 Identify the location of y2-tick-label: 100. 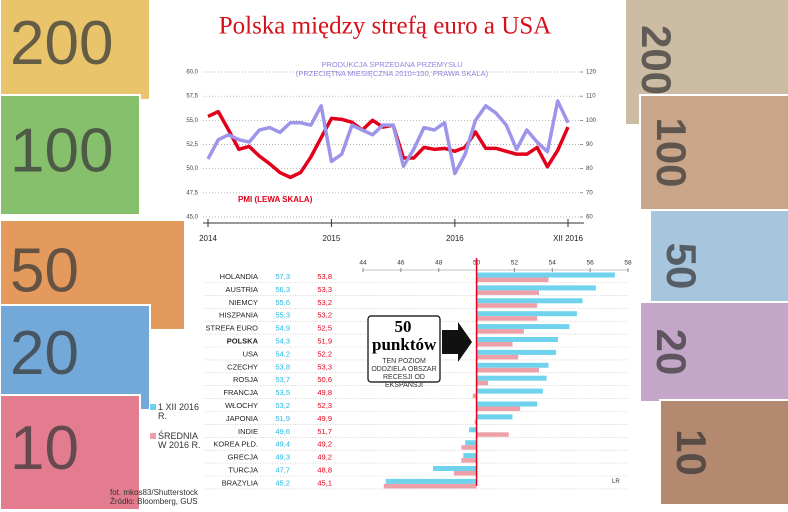
(591, 121).